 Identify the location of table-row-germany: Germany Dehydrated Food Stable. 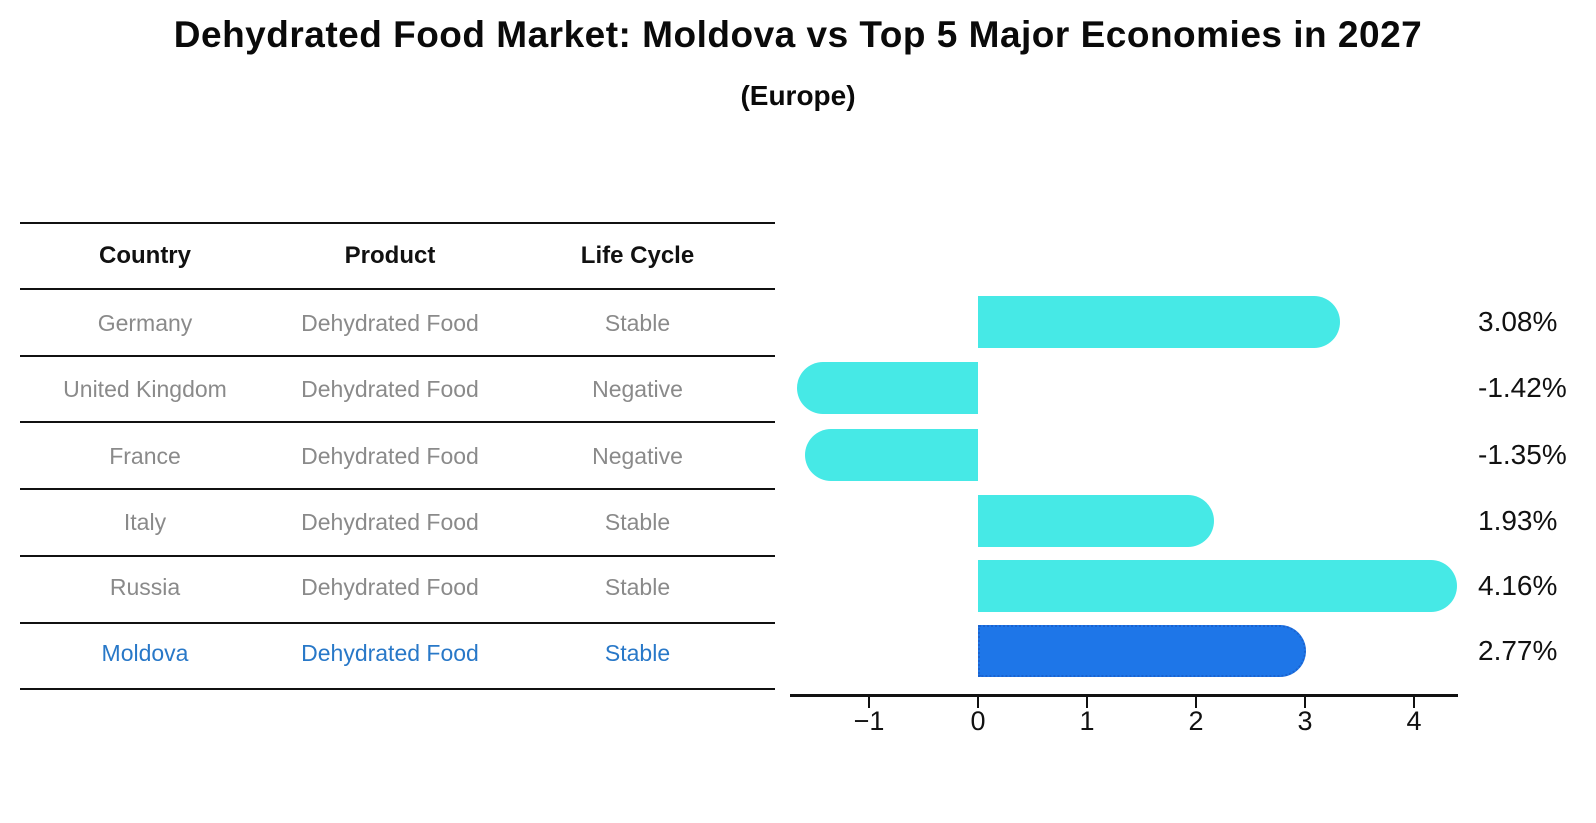
(390, 323).